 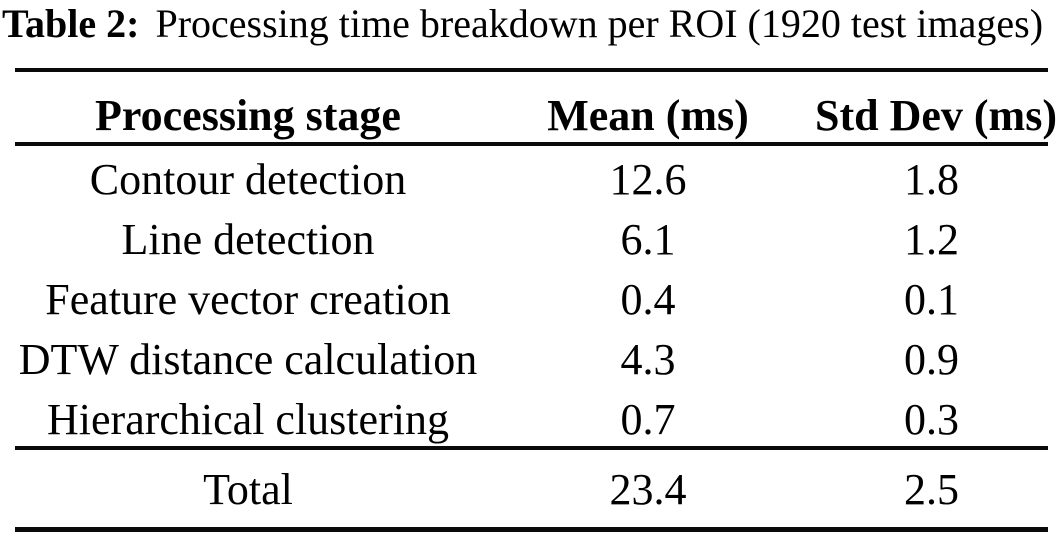 What do you see at coordinates (648, 239) in the screenshot?
I see `cell-mean: 6.1` at bounding box center [648, 239].